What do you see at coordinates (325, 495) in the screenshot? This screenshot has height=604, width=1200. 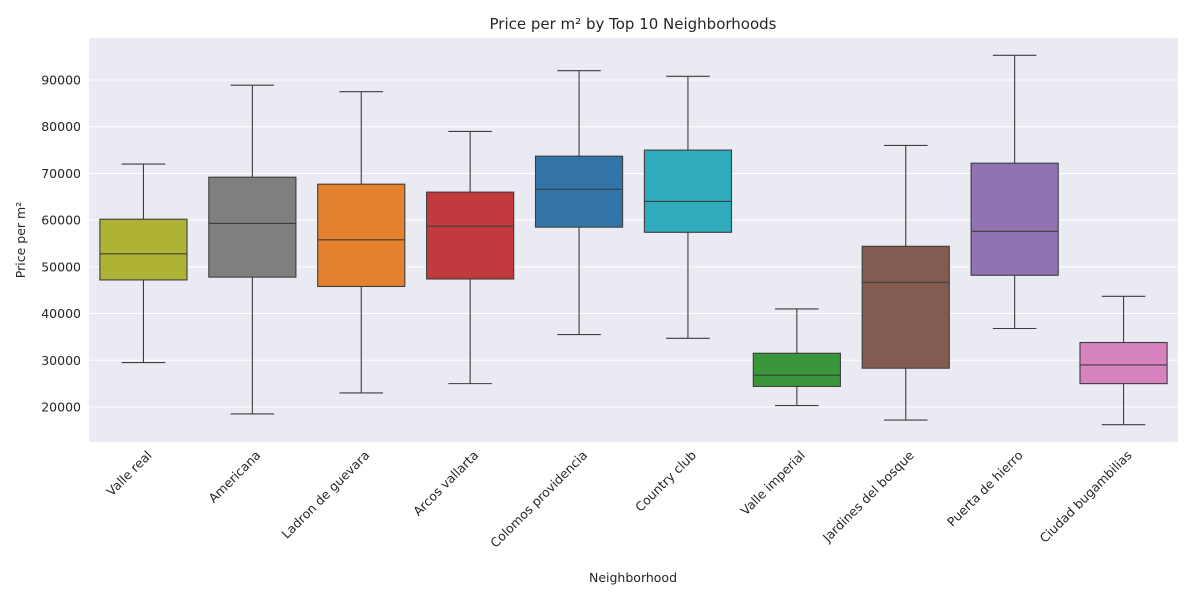 I see `x-tick-label: Ladron de guevara` at bounding box center [325, 495].